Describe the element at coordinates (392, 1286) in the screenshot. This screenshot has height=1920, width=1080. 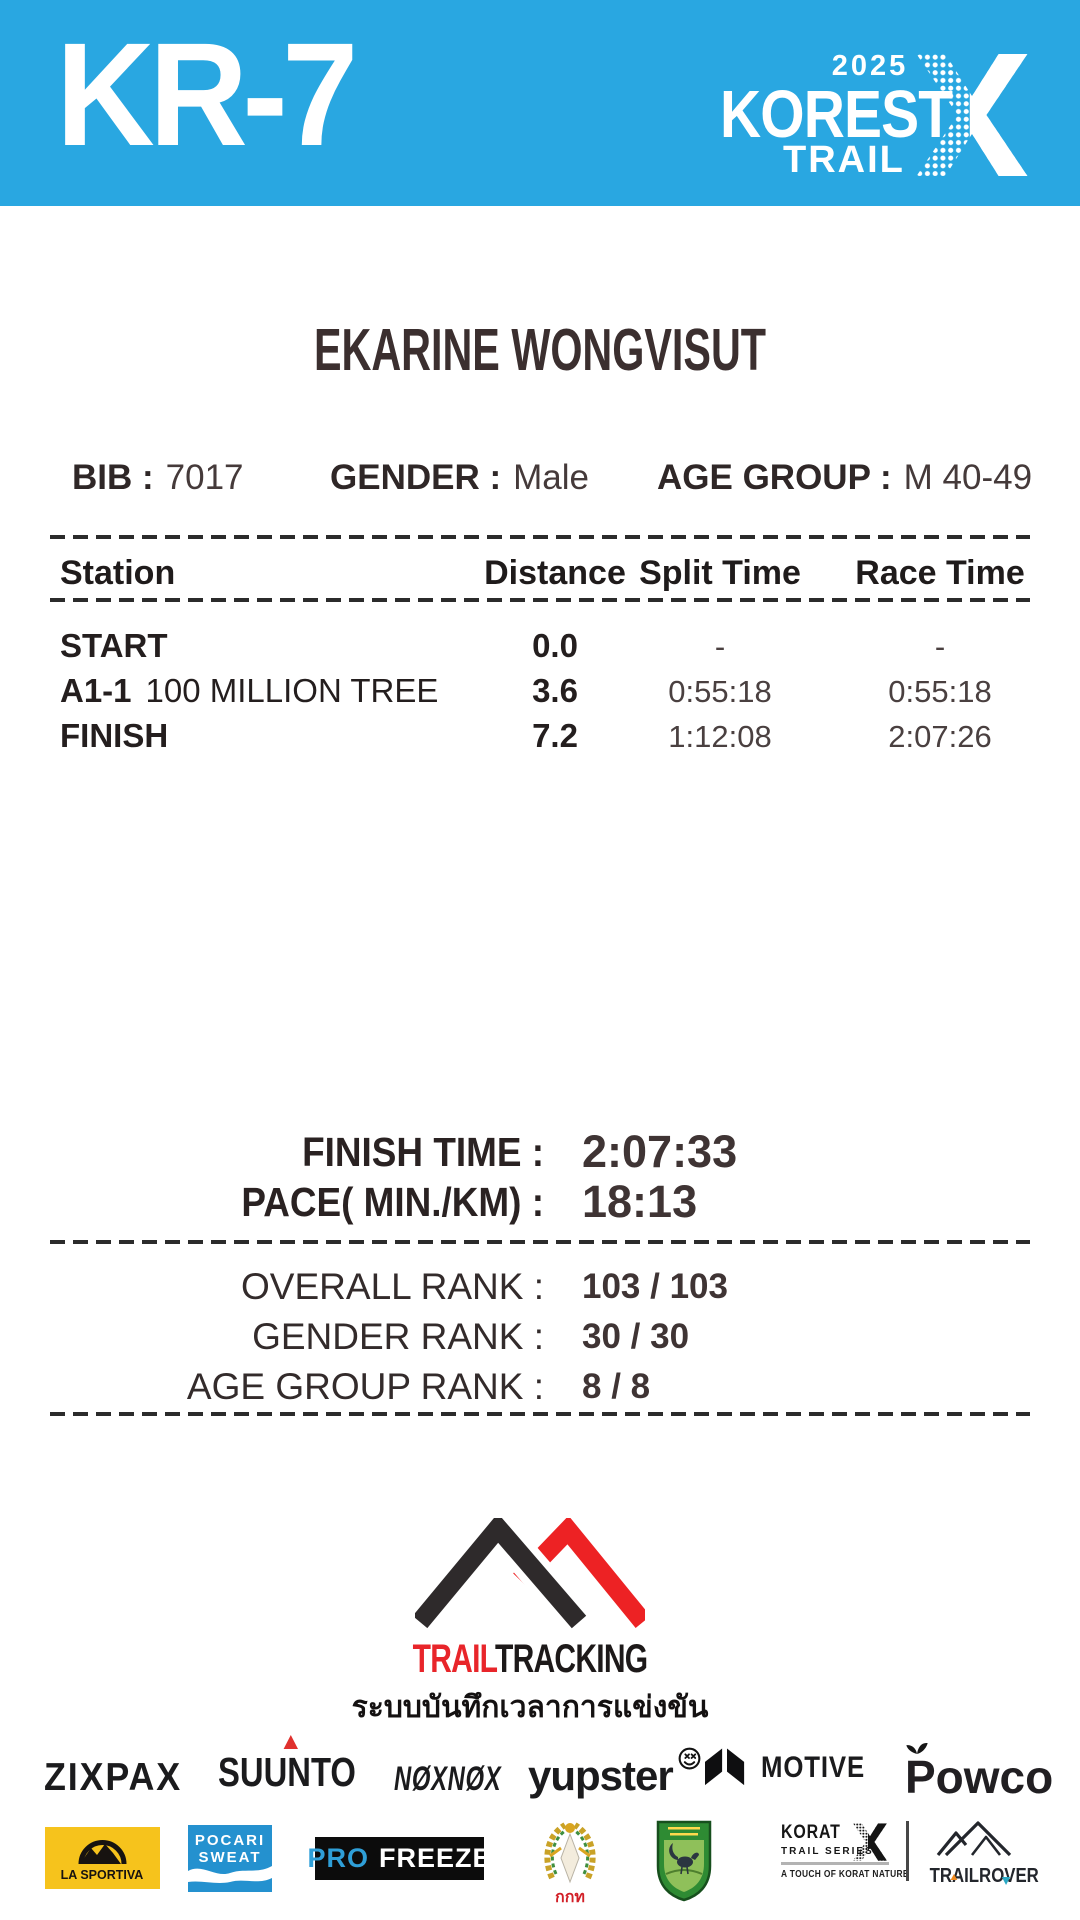
I see `overall-rank-label: OVERALL RANK :` at that location.